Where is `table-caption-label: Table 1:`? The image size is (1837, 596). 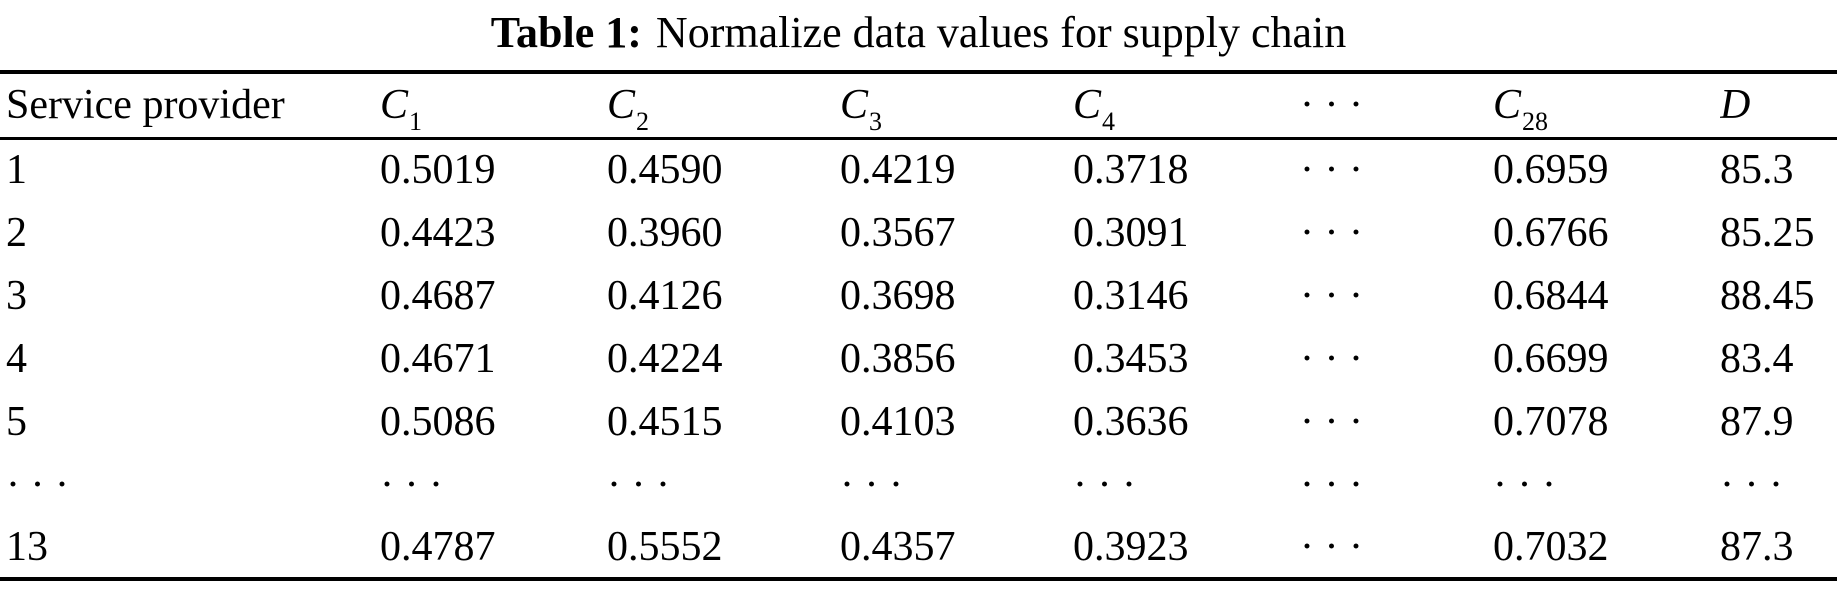 table-caption-label: Table 1: is located at coordinates (566, 32).